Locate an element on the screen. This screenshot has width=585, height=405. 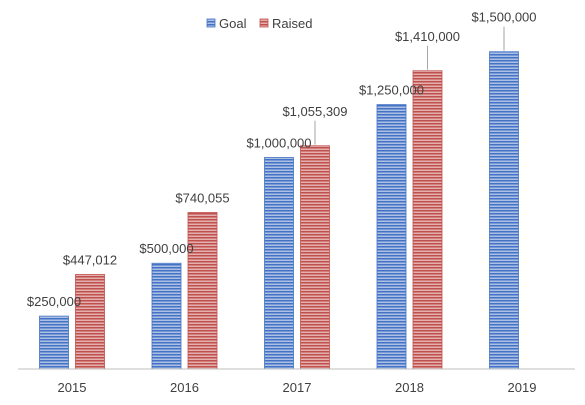
bar-goal-2015 is located at coordinates (54, 342).